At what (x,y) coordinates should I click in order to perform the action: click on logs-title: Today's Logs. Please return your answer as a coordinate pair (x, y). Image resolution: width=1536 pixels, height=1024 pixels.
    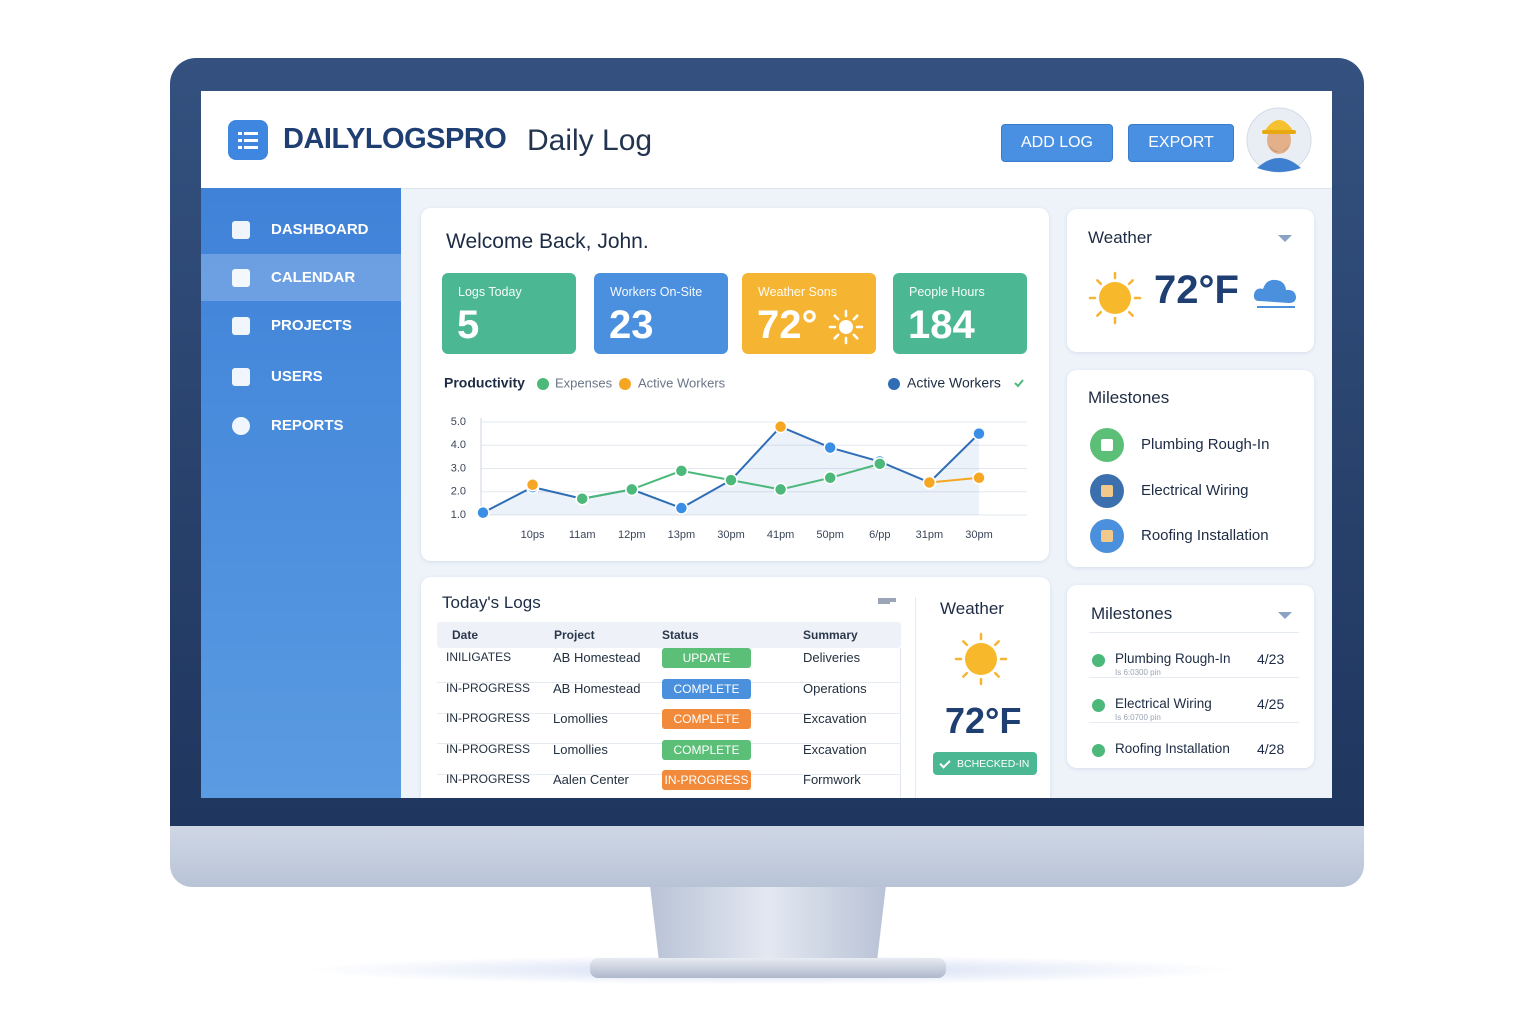
    Looking at the image, I should click on (491, 602).